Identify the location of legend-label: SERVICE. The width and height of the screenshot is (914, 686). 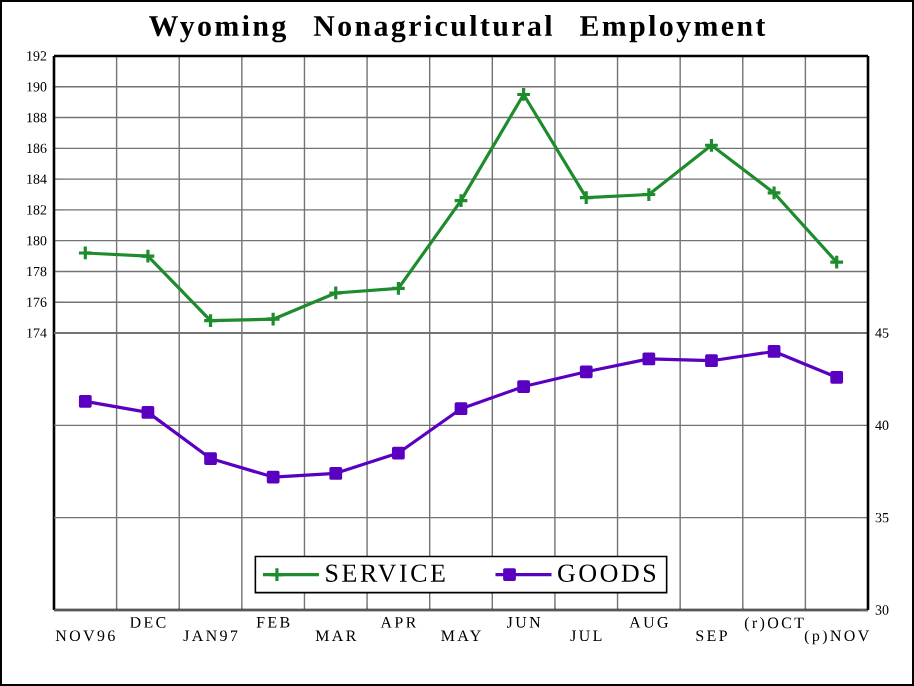
(385, 573).